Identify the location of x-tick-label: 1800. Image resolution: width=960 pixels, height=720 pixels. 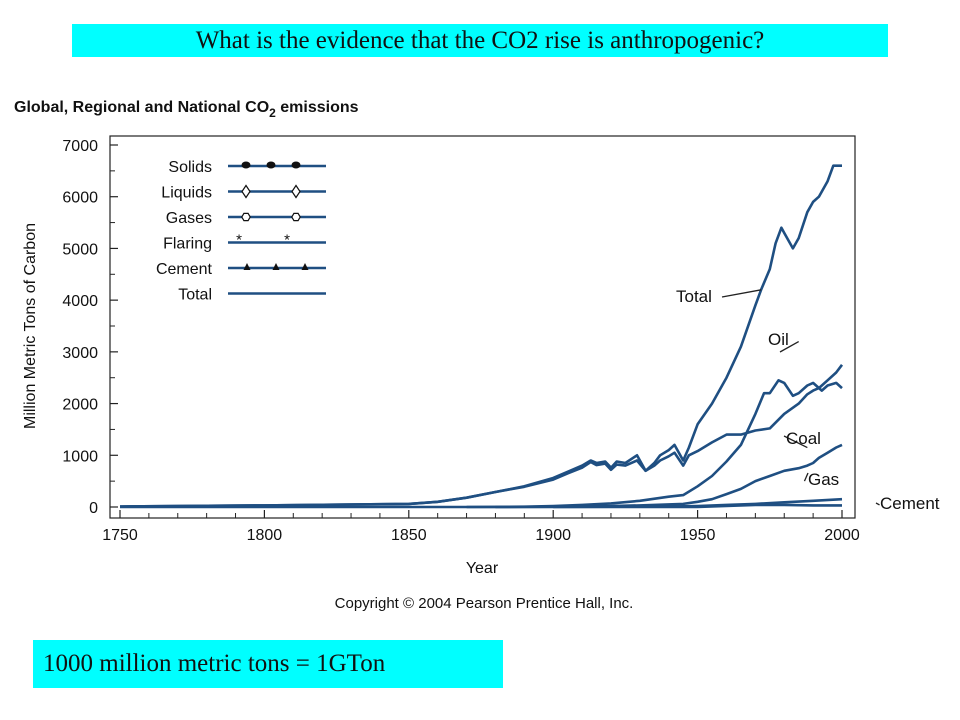
(265, 535).